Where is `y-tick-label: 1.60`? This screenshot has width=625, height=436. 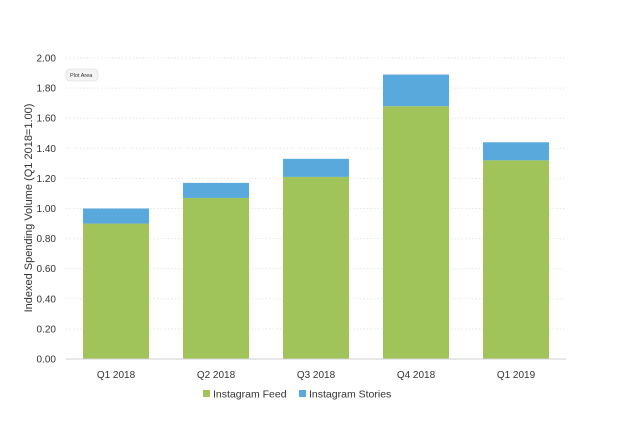
y-tick-label: 1.60 is located at coordinates (47, 119).